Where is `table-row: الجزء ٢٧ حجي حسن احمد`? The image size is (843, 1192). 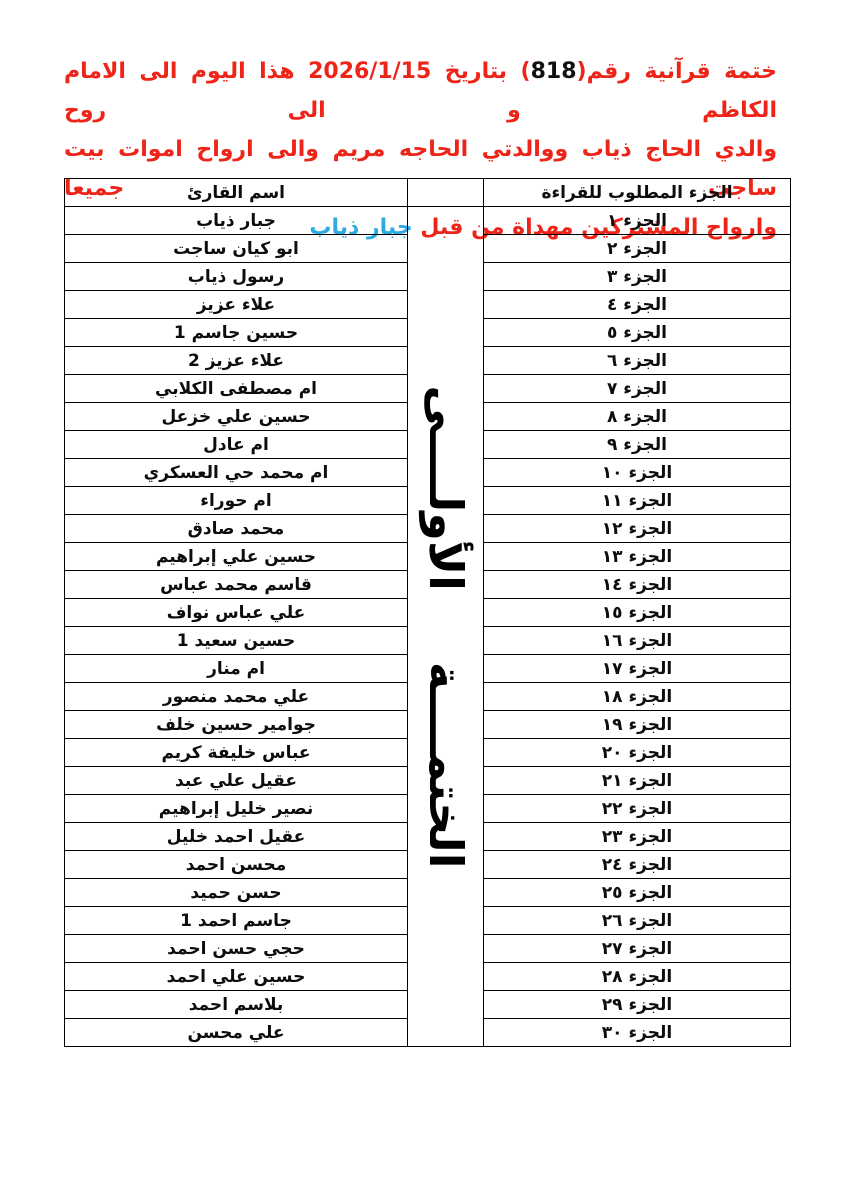 table-row: الجزء ٢٧ حجي حسن احمد is located at coordinates (427, 948).